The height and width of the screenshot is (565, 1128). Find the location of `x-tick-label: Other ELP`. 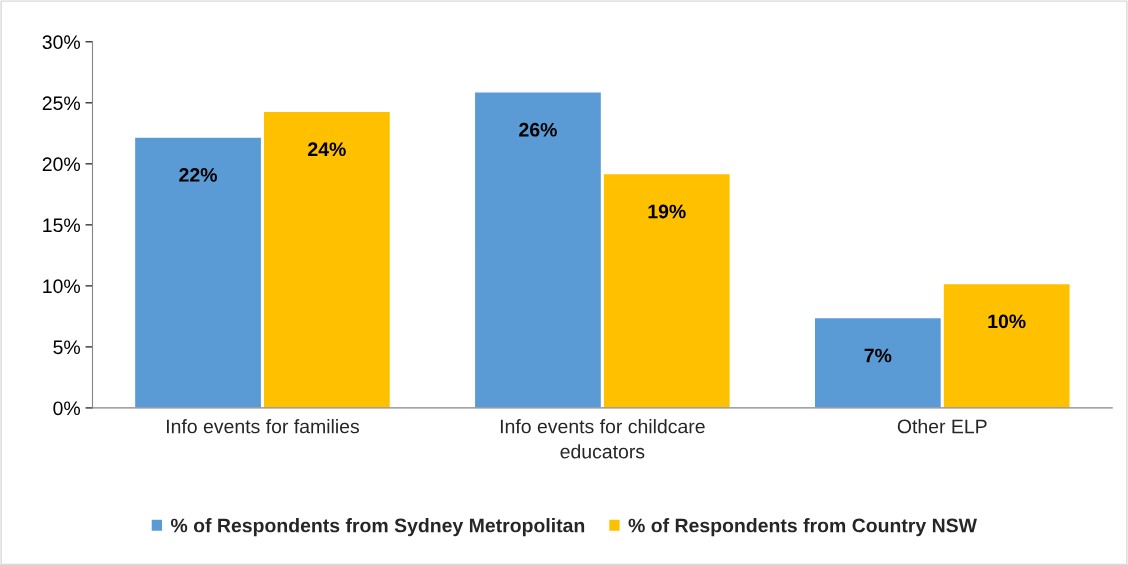

x-tick-label: Other ELP is located at coordinates (942, 426).